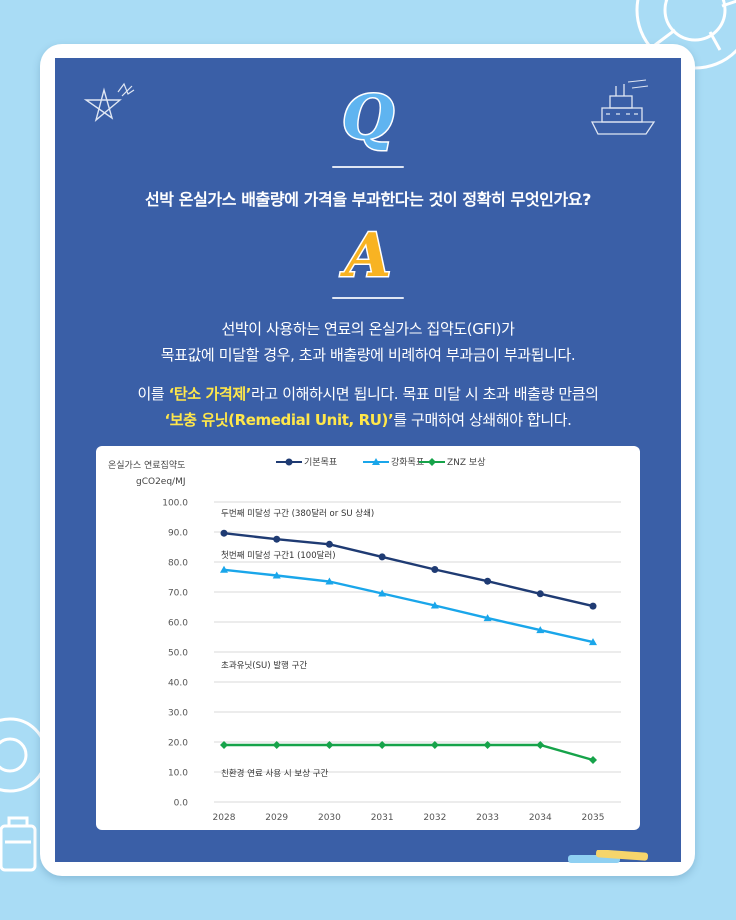  Describe the element at coordinates (434, 818) in the screenshot. I see `x-tick-label: 2032` at that location.